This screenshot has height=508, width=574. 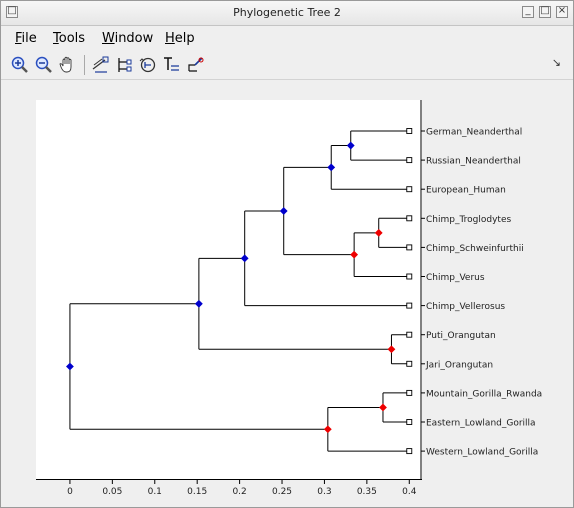 I want to click on x-tick-label: 0.35, so click(x=367, y=492).